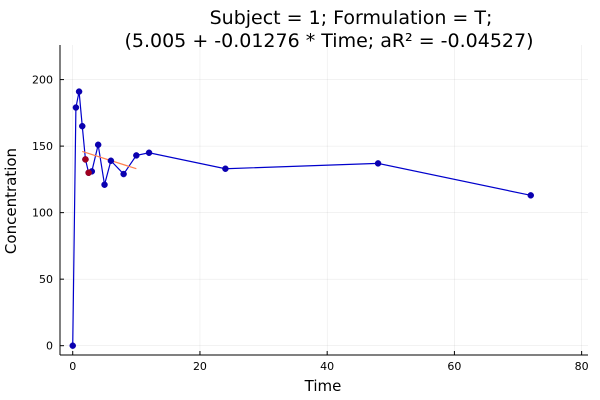 The image size is (600, 400). What do you see at coordinates (42, 80) in the screenshot?
I see `y-tick-label: 200` at bounding box center [42, 80].